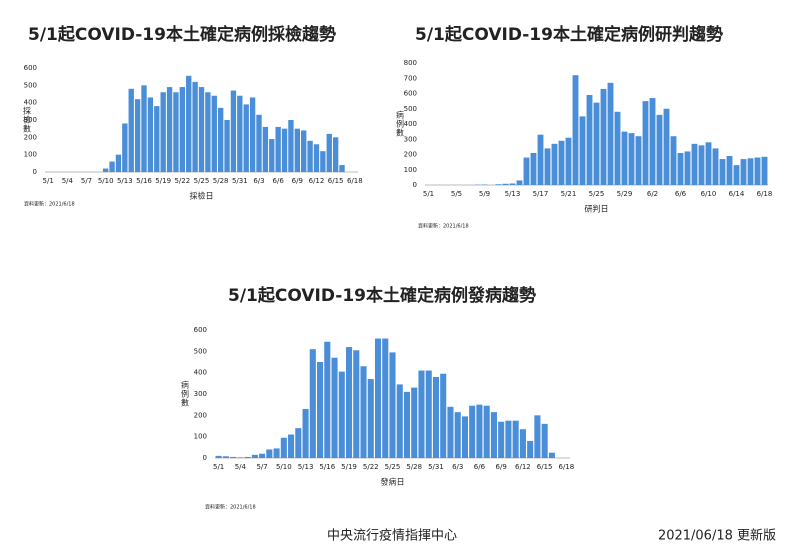 The width and height of the screenshot is (792, 560). I want to click on x-tick-label: 5/22, so click(371, 467).